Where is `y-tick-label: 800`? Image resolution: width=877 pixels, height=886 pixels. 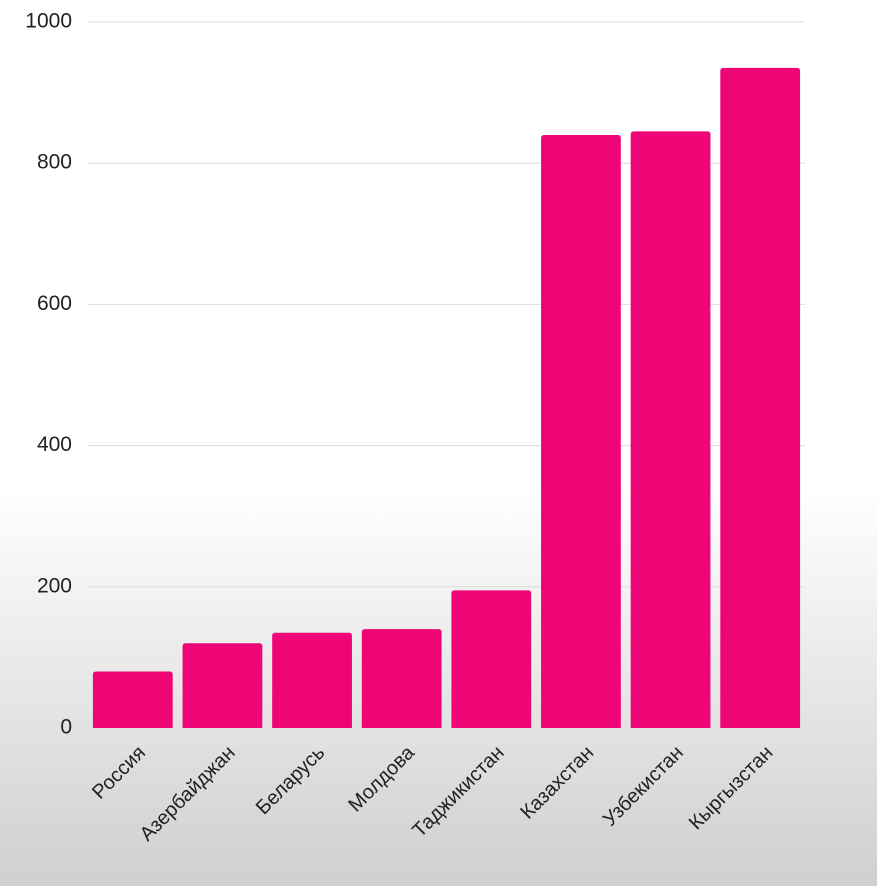 y-tick-label: 800 is located at coordinates (54, 162).